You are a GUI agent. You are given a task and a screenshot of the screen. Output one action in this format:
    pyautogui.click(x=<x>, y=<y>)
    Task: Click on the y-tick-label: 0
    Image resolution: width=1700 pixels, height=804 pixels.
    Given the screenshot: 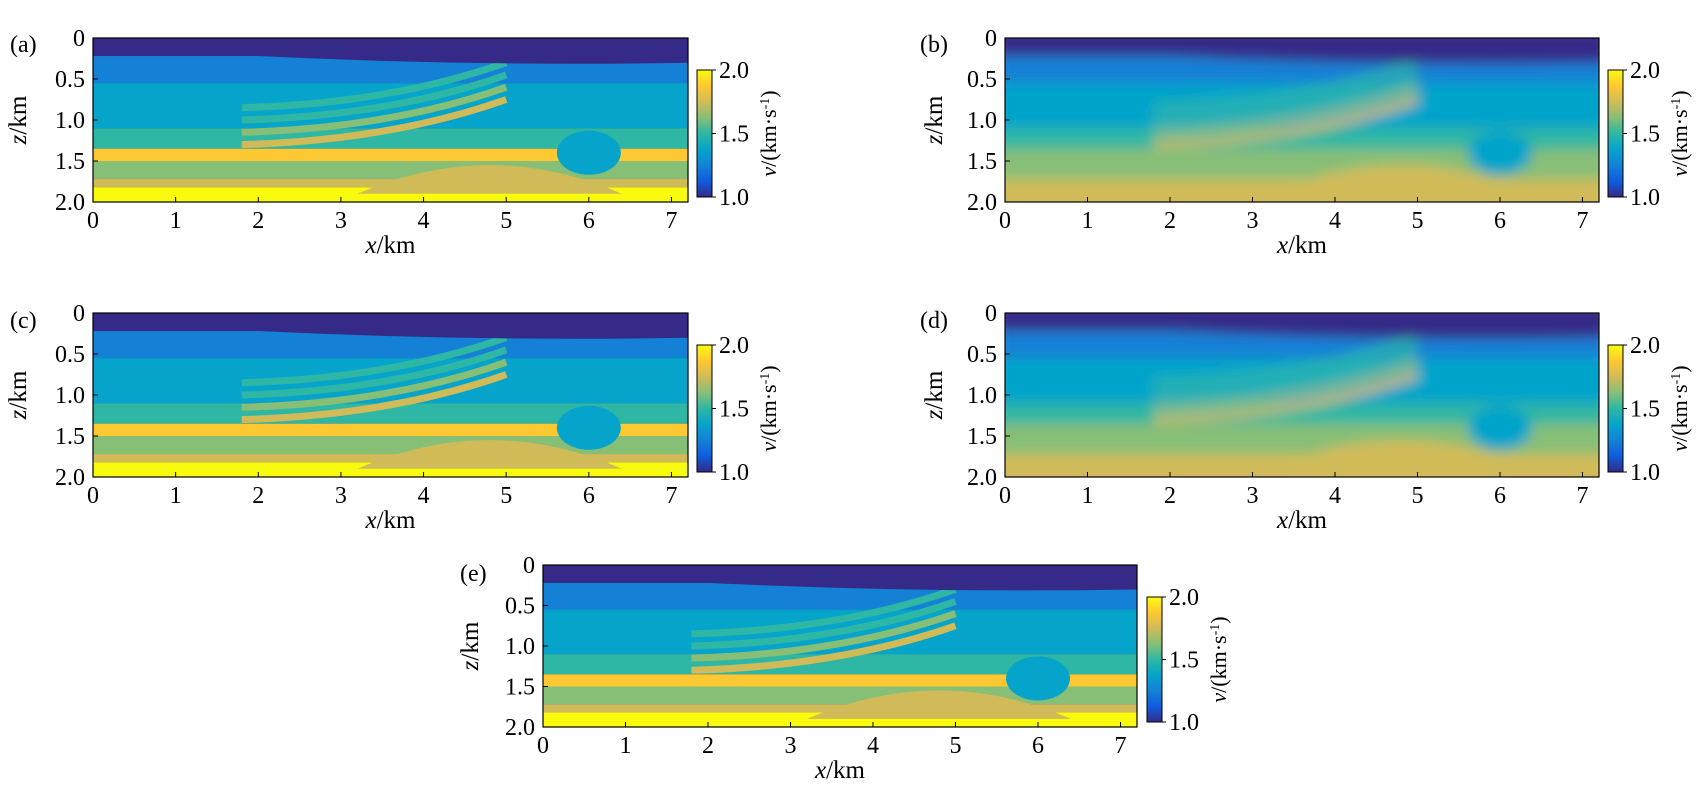 What is the action you would take?
    pyautogui.click(x=991, y=39)
    